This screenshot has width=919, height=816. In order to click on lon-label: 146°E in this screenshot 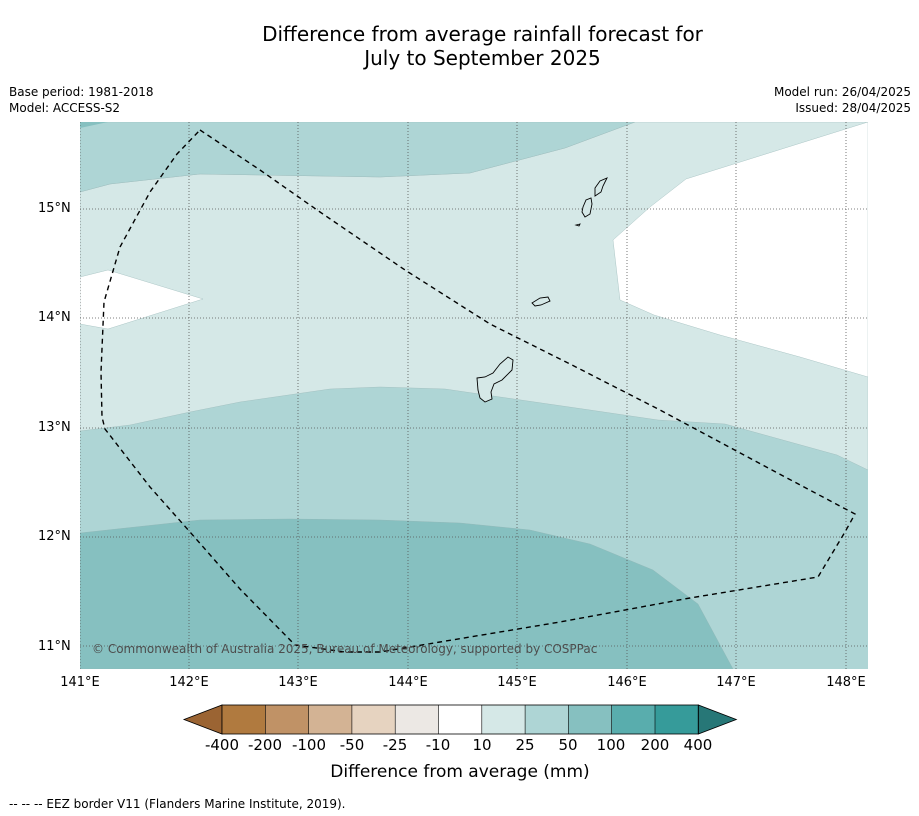, I will do `click(627, 682)`.